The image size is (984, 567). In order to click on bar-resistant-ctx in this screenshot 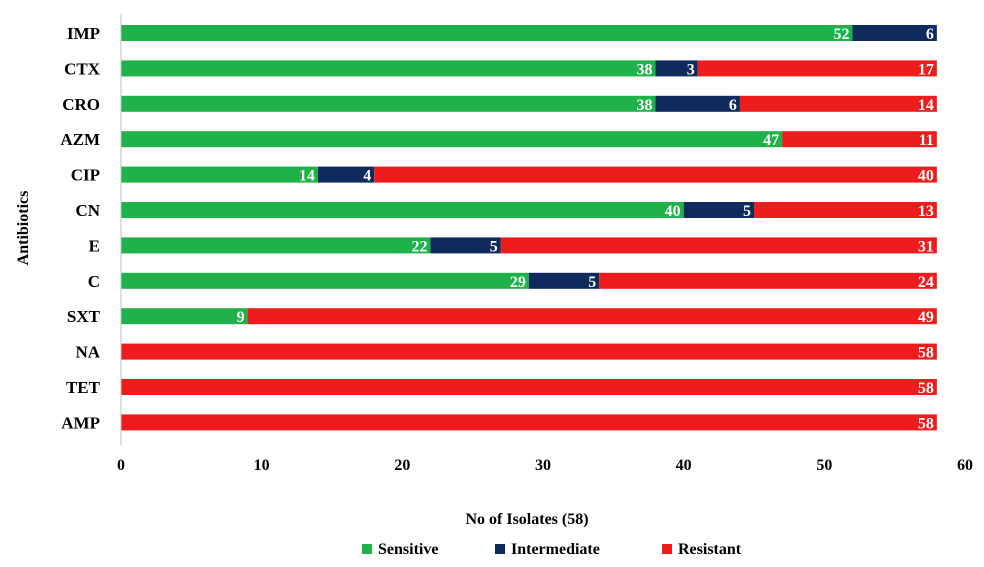, I will do `click(817, 68)`.